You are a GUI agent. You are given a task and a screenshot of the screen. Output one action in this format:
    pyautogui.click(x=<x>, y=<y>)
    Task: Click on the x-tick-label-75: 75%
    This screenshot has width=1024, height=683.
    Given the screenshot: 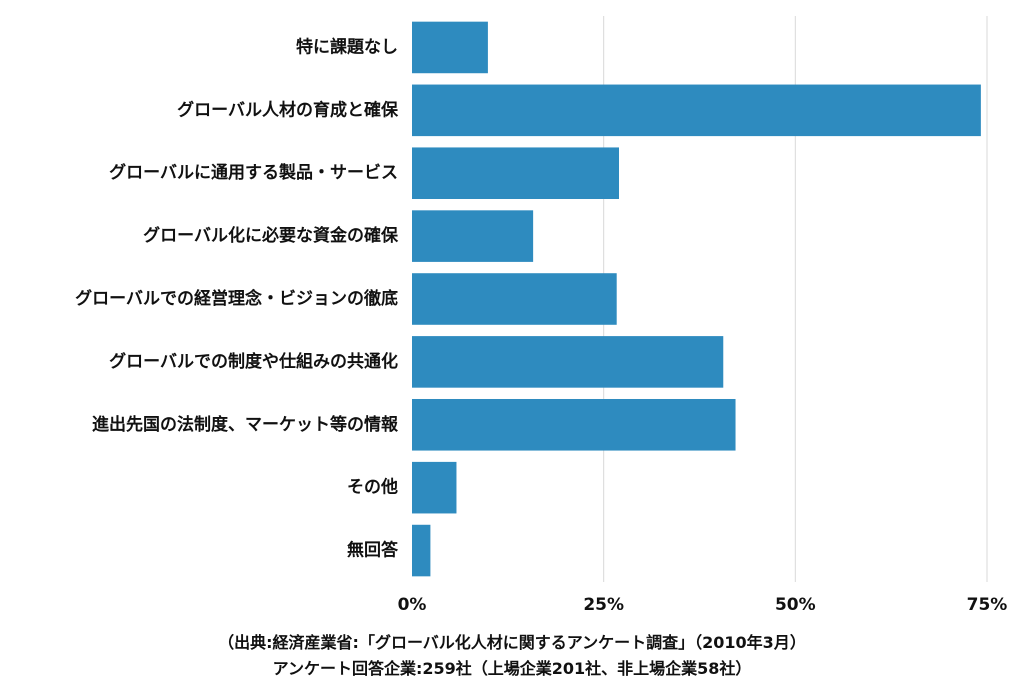 What is the action you would take?
    pyautogui.click(x=987, y=605)
    